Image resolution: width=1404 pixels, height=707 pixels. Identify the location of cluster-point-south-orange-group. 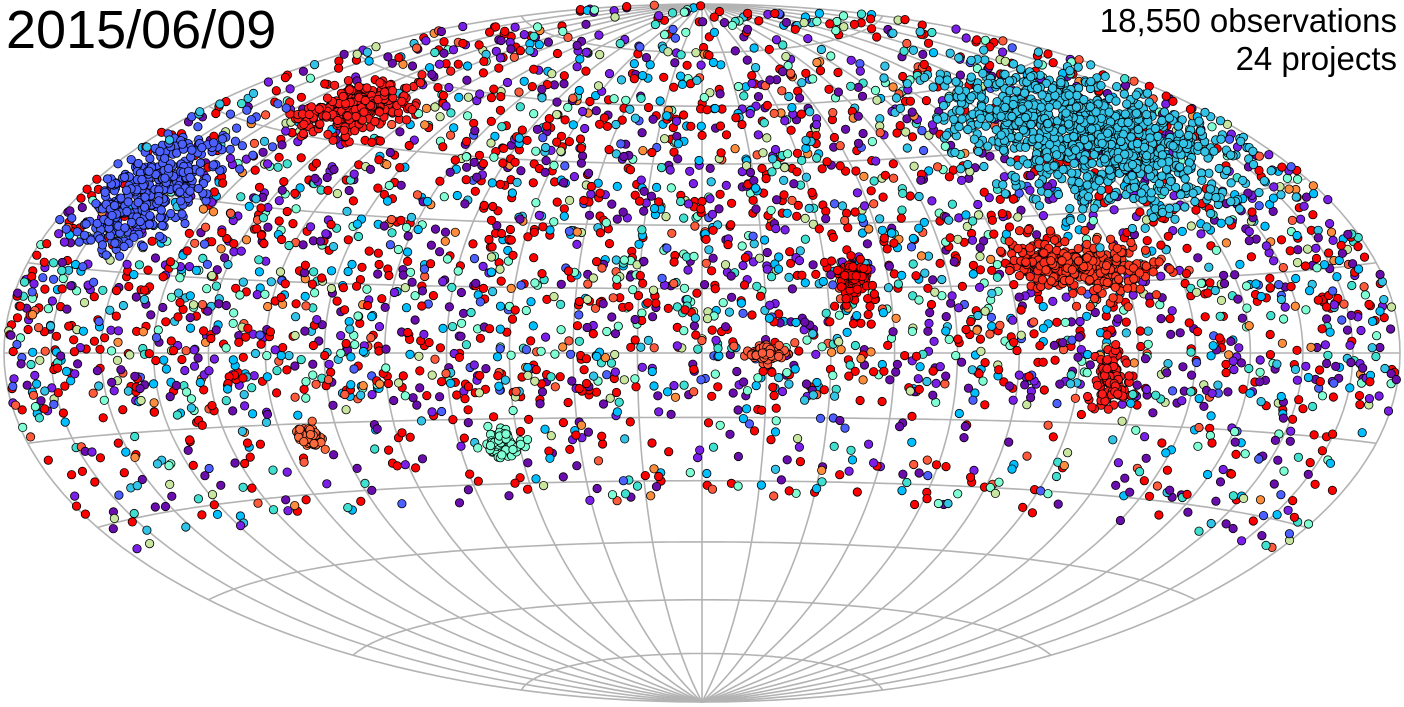
(304, 442).